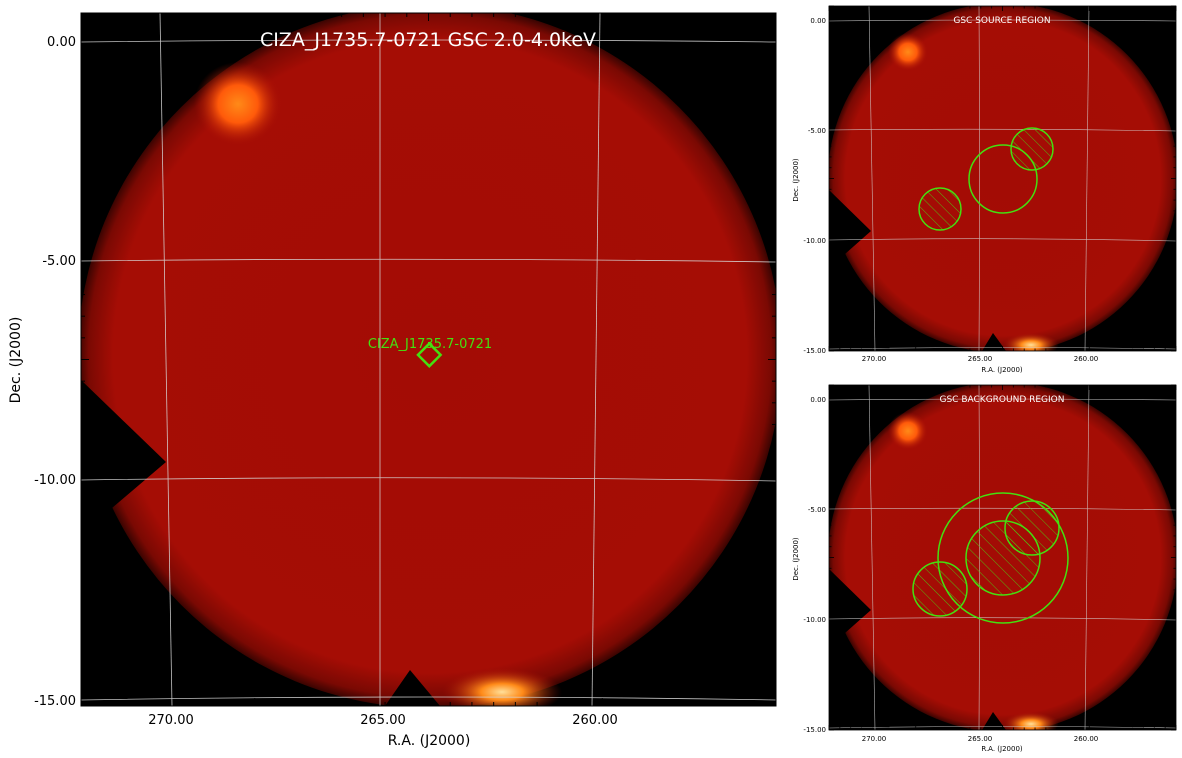  I want to click on source-coordinate-grid, so click(1002, 178).